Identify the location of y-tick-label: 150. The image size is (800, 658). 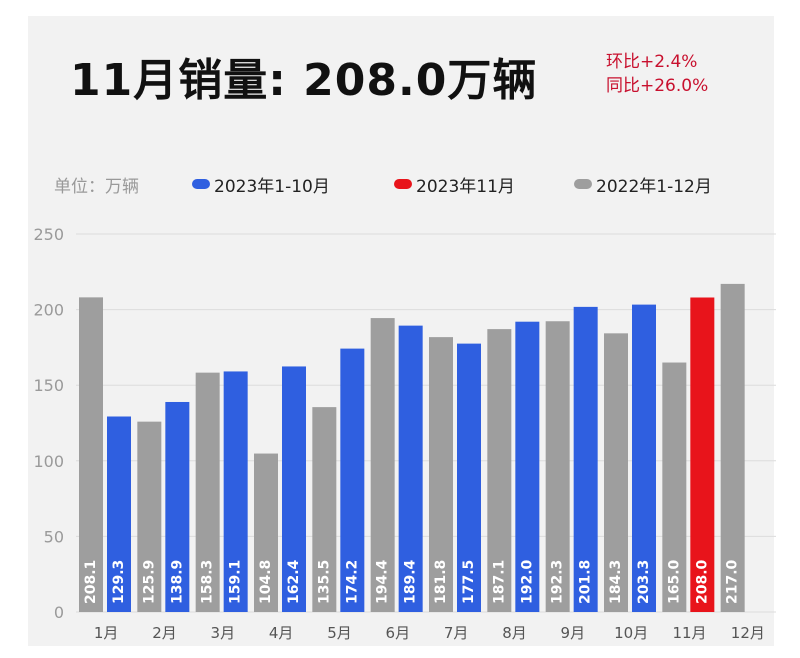
(48, 385).